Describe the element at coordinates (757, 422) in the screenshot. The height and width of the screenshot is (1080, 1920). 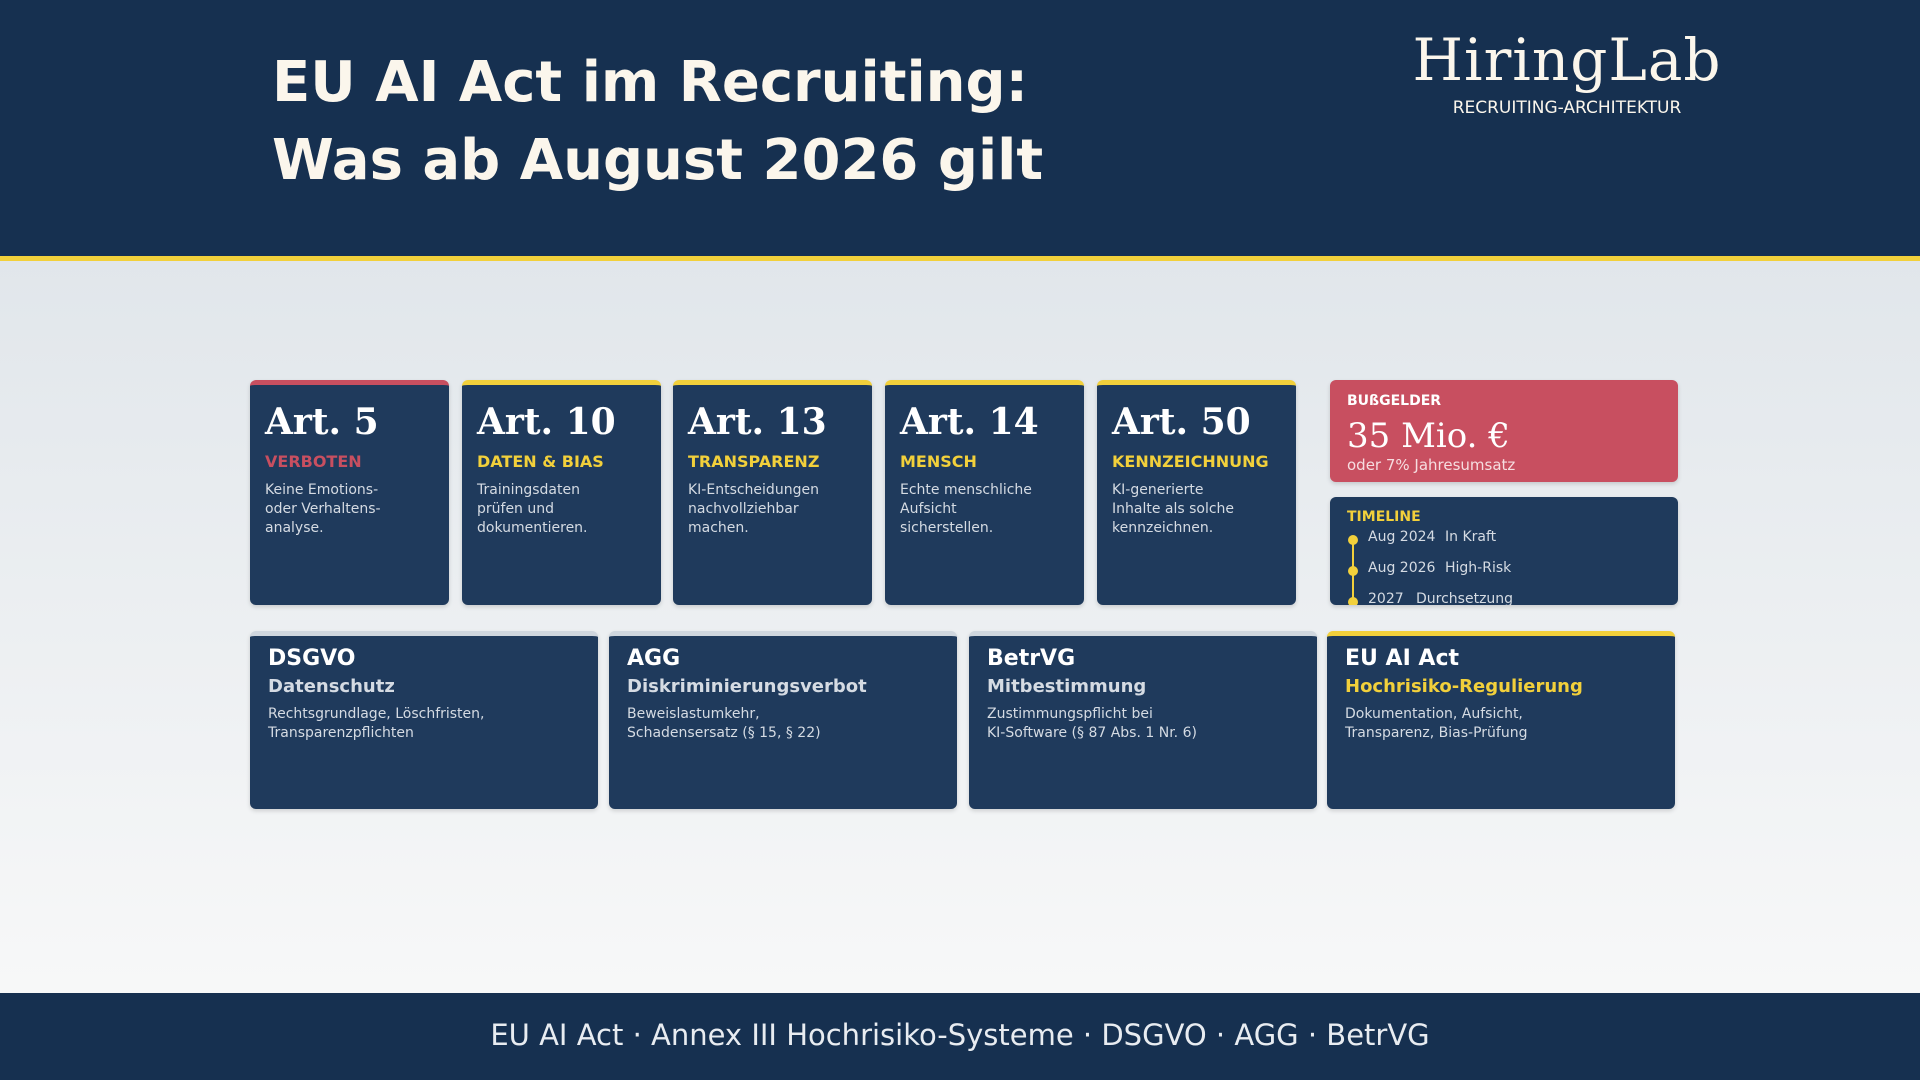
I see `article-title: Art. 13` at that location.